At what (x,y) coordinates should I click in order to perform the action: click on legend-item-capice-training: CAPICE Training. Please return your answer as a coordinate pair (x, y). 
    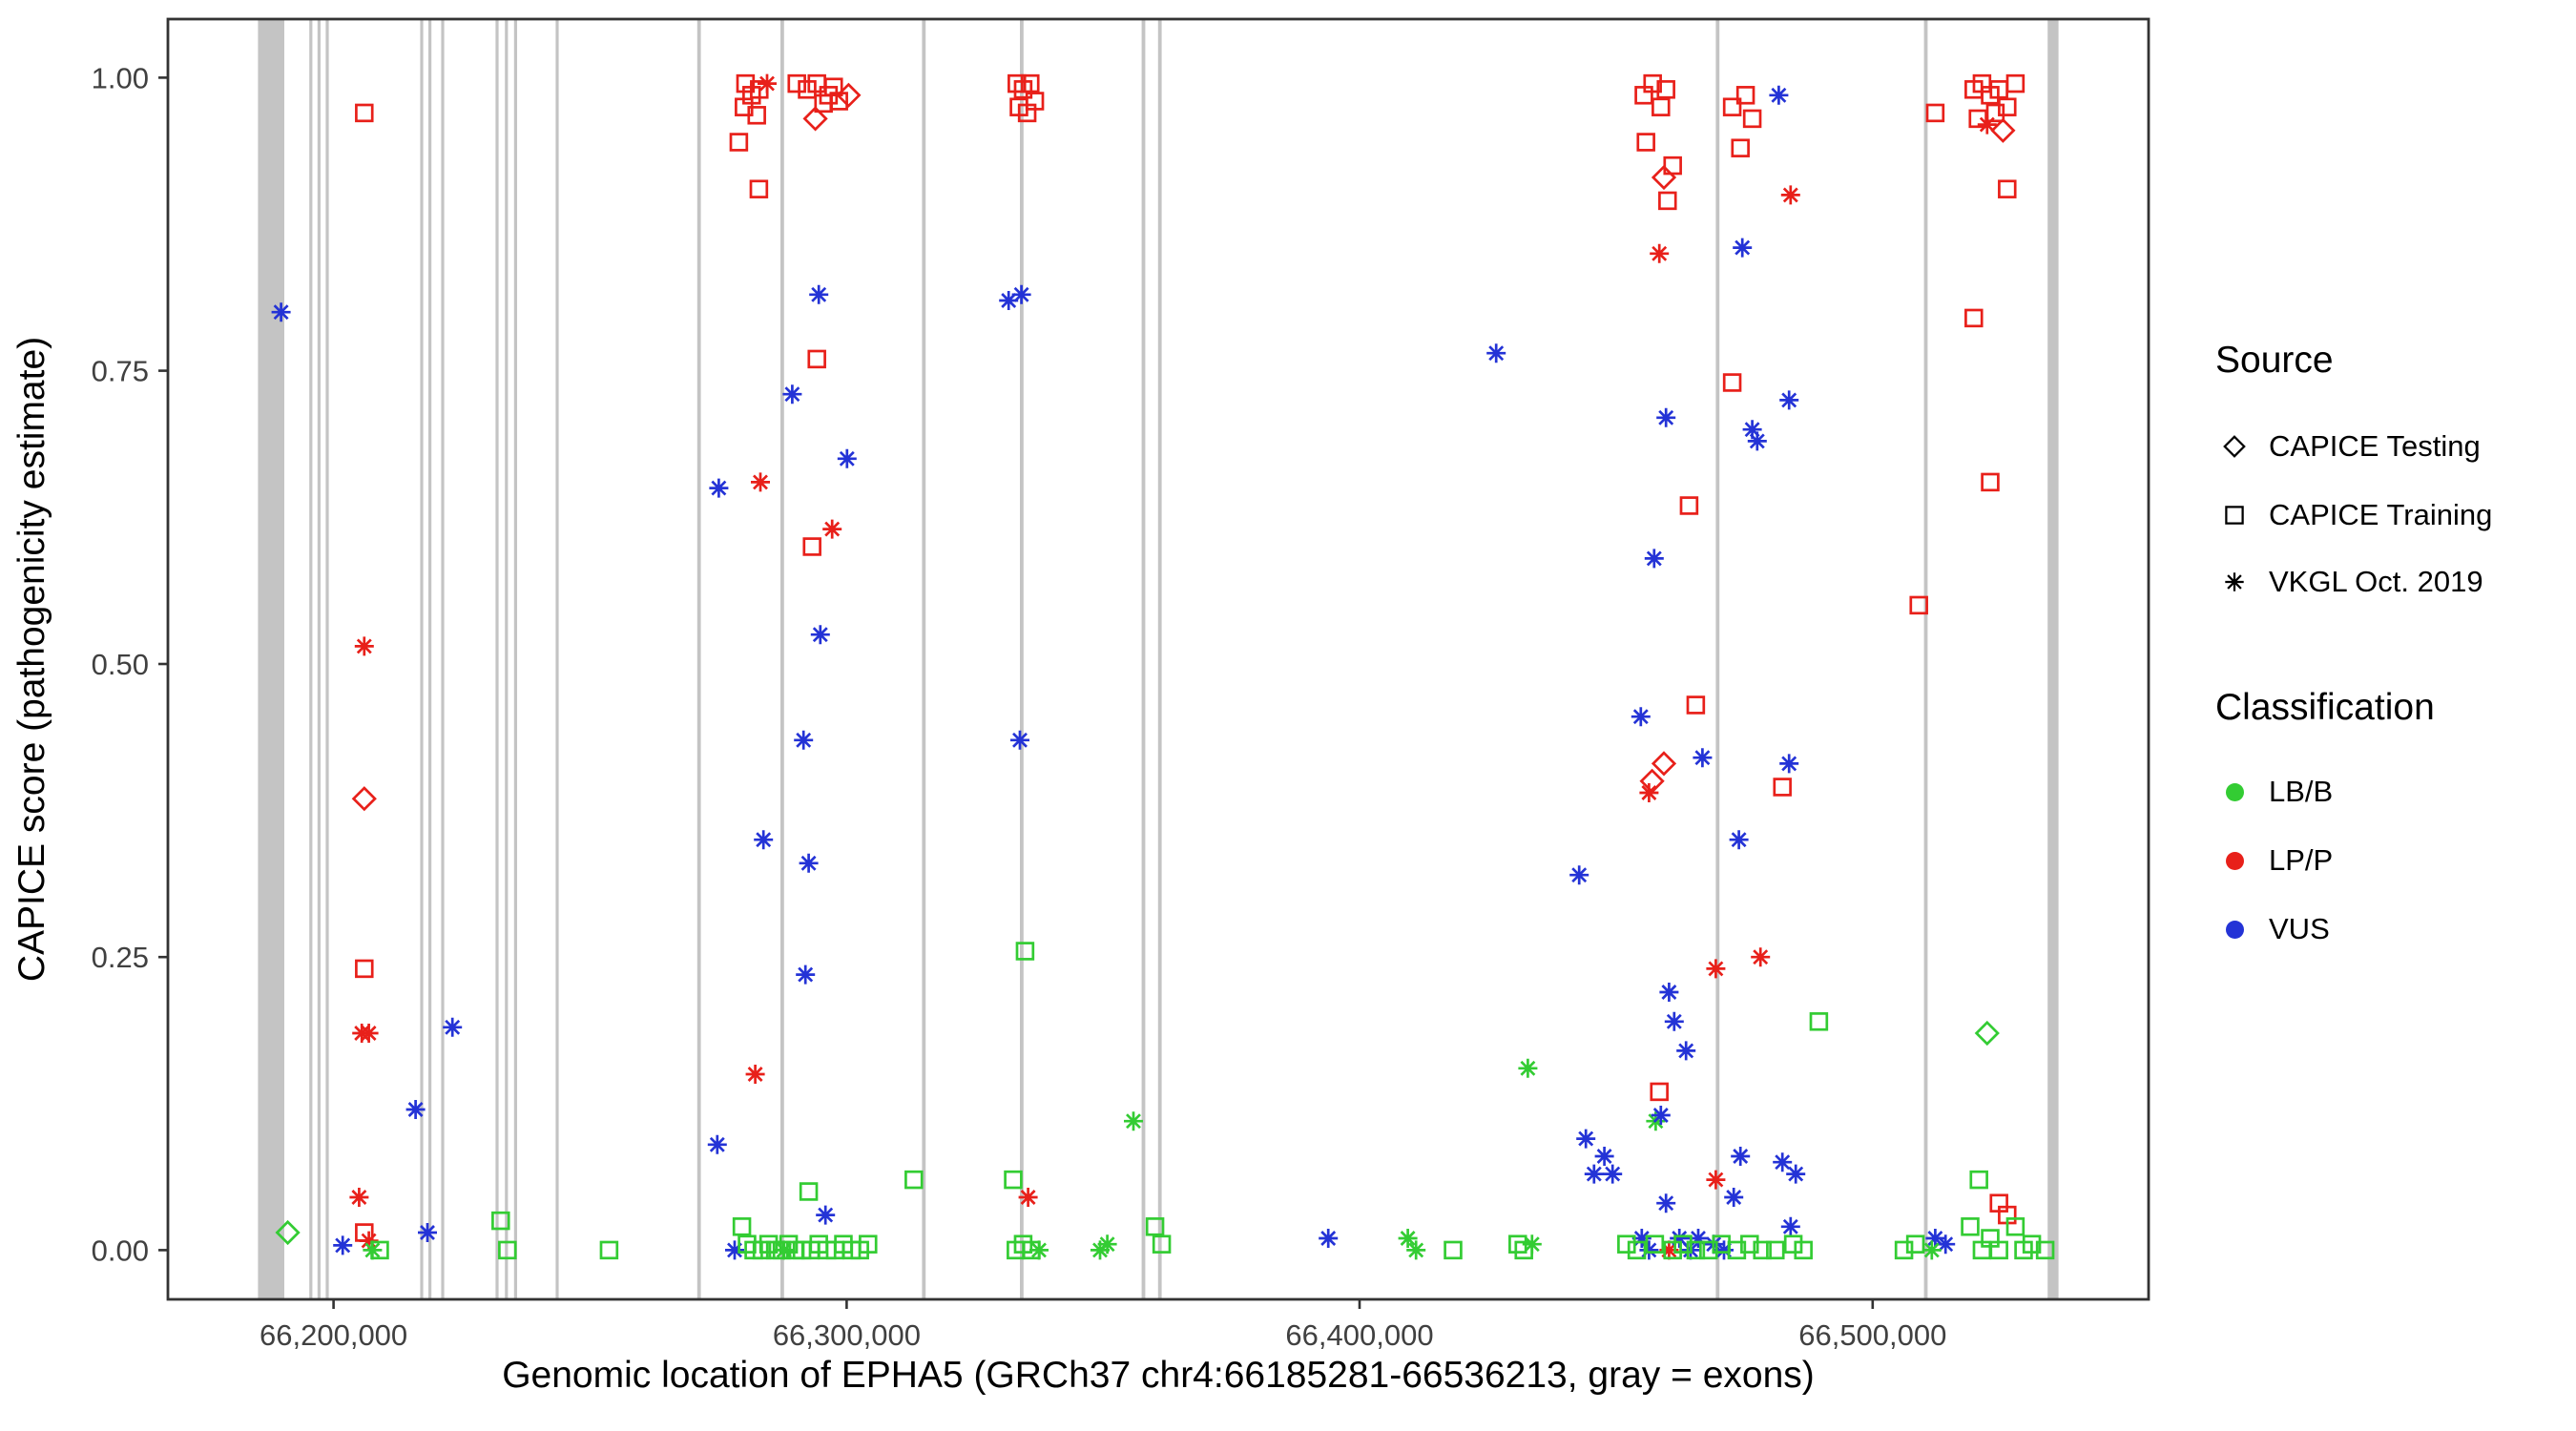
    Looking at the image, I should click on (2355, 515).